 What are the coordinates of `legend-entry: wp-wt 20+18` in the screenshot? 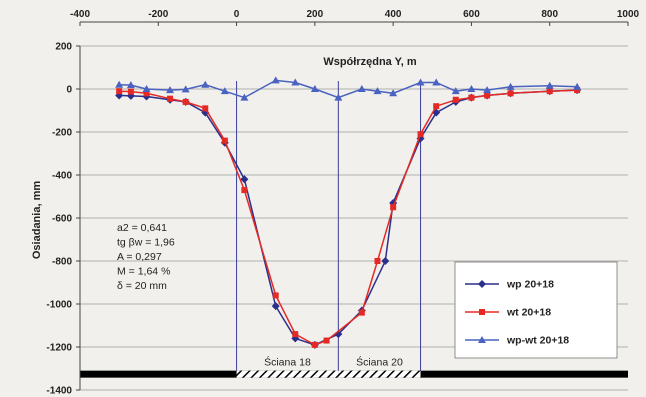 It's located at (517, 341).